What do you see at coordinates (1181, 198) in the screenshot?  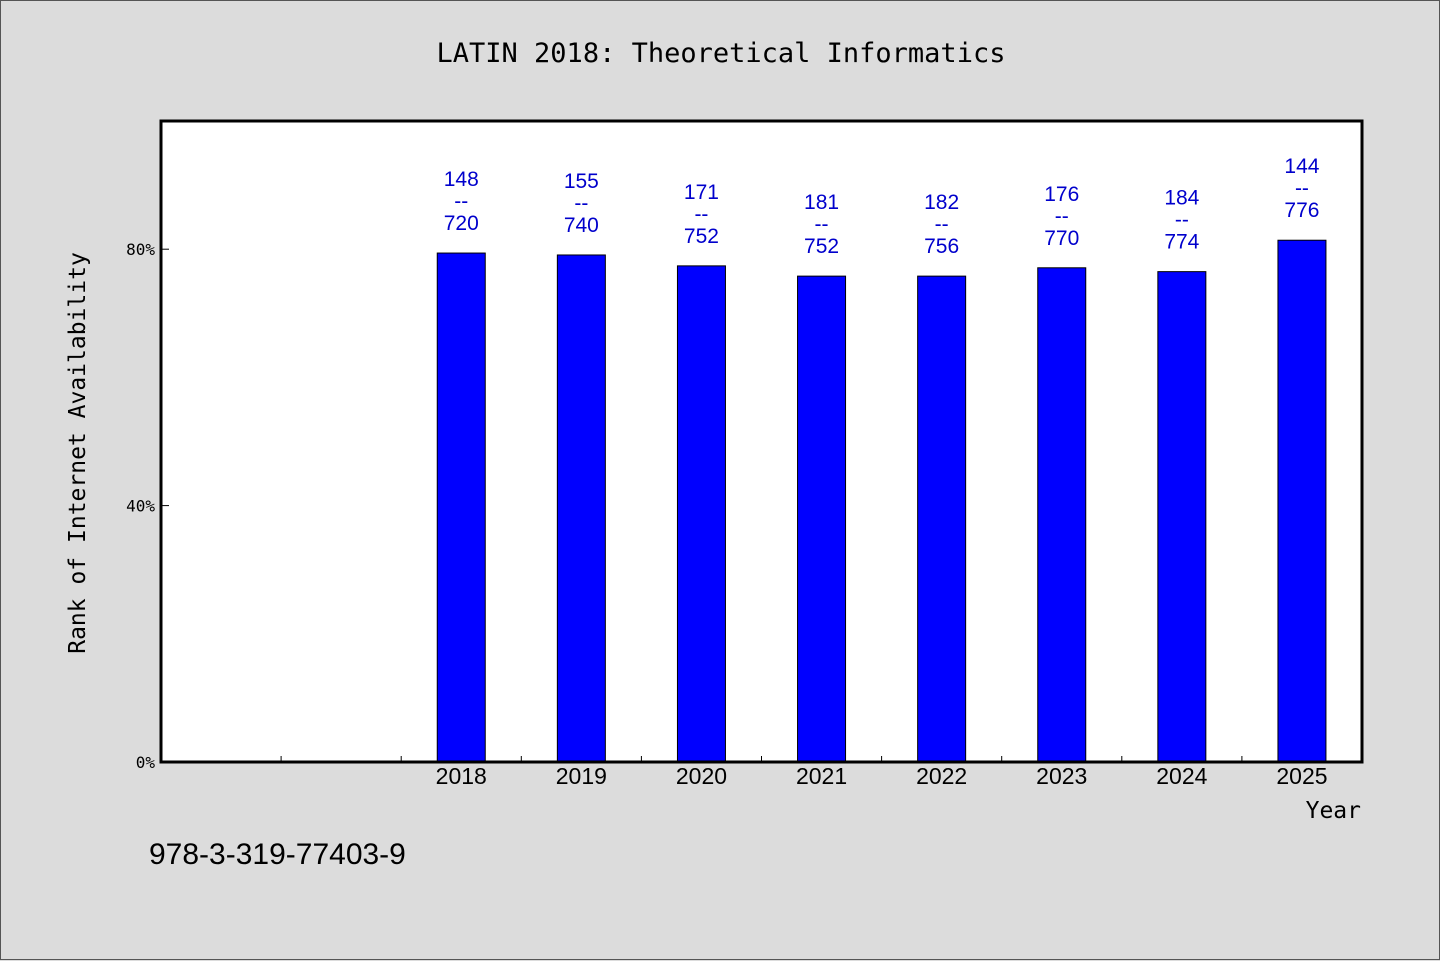 I see `data-label-top-2024: 184` at bounding box center [1181, 198].